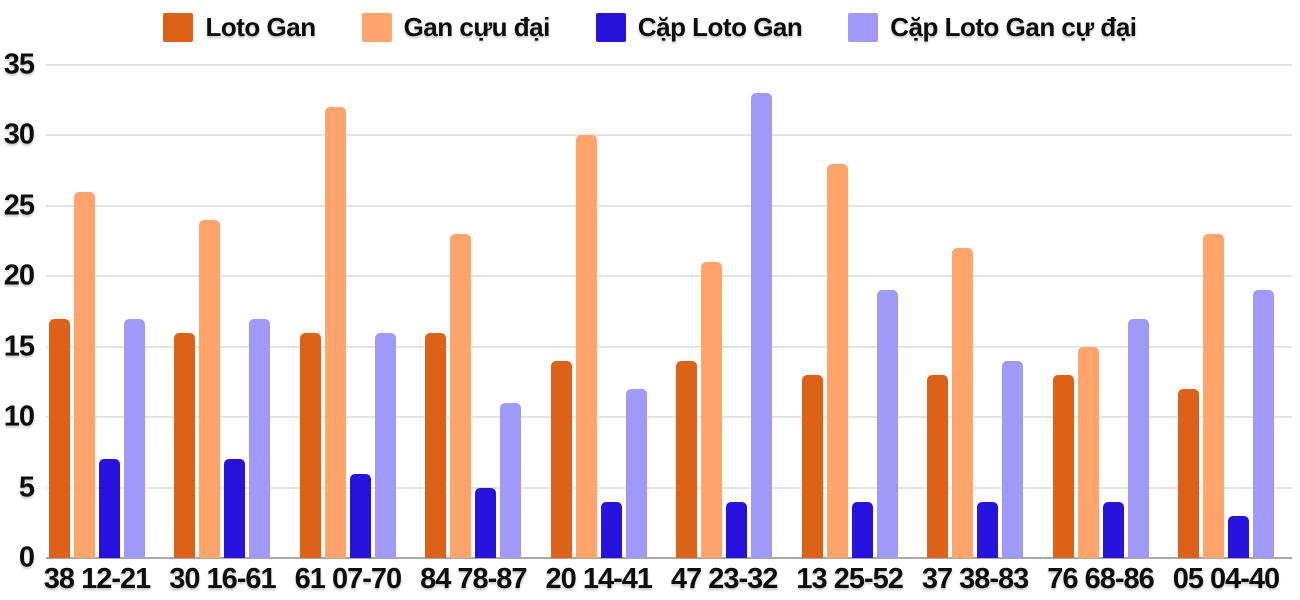  What do you see at coordinates (348, 330) in the screenshot?
I see `bar-group-61-07-70: 61 07-70` at bounding box center [348, 330].